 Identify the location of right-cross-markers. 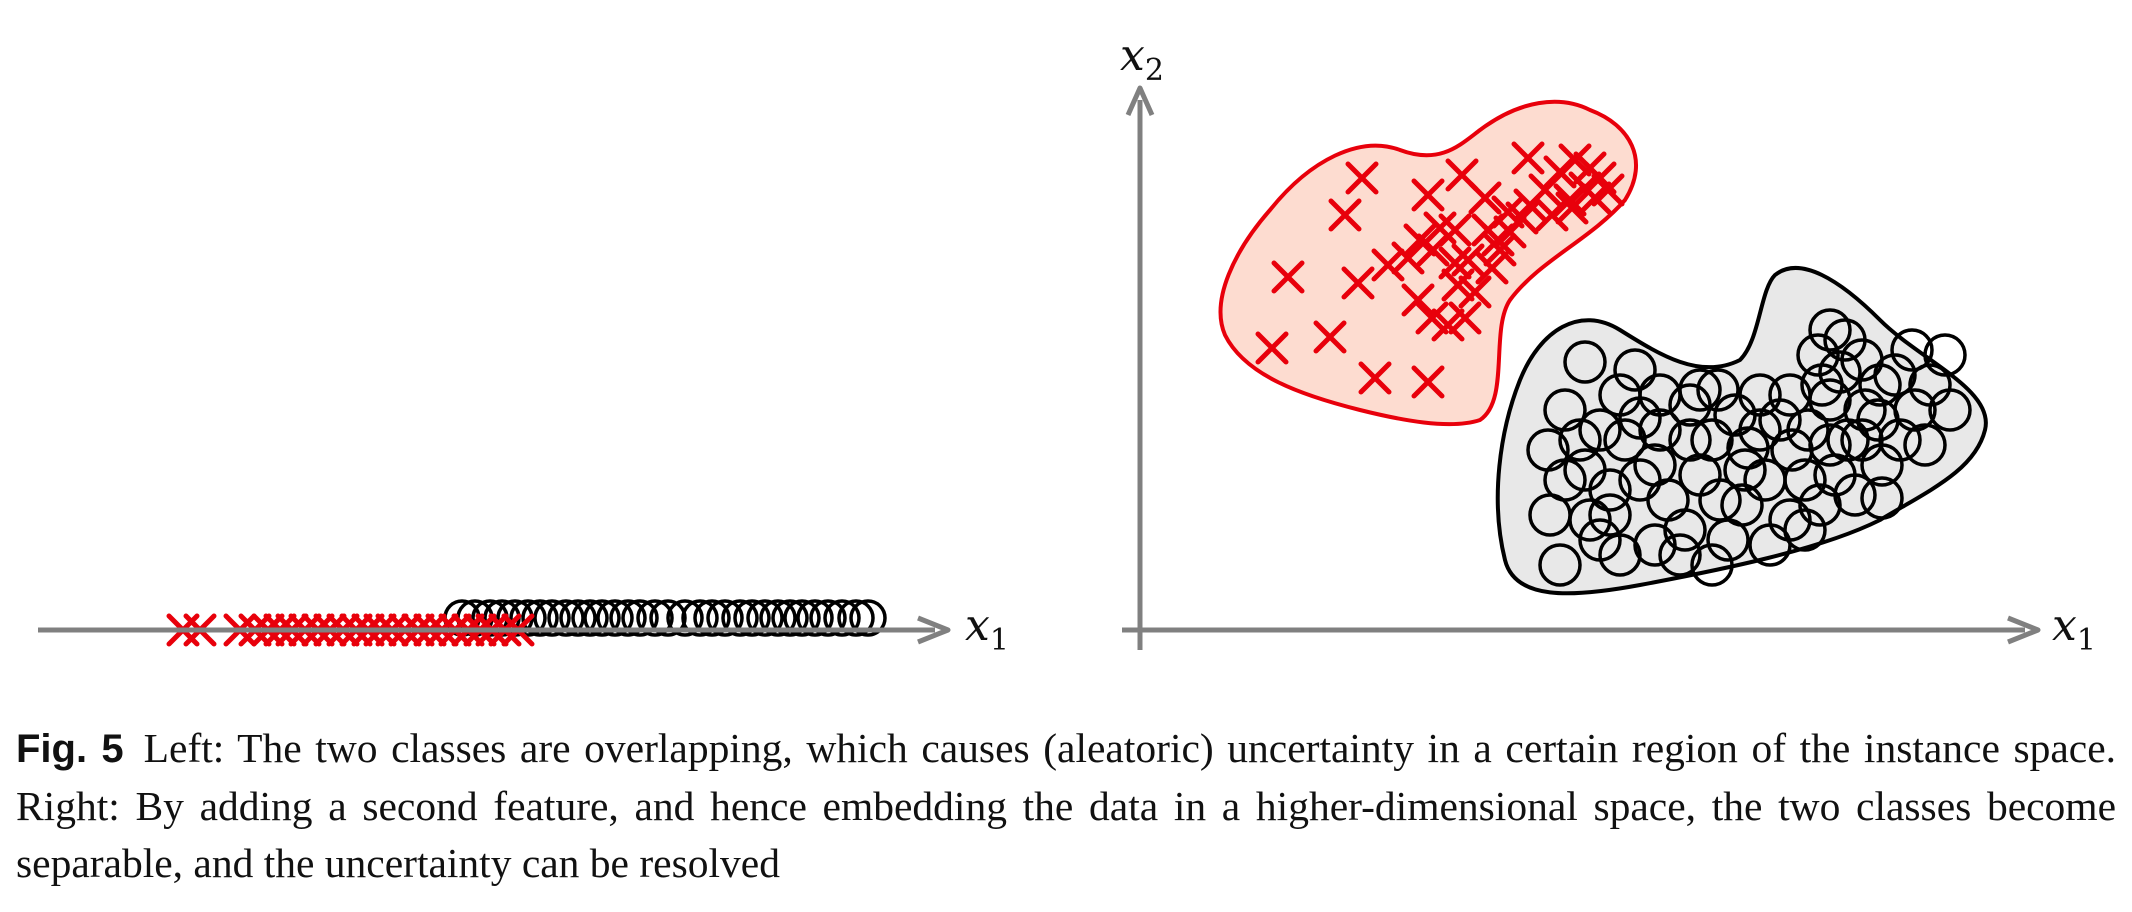
(1440, 270).